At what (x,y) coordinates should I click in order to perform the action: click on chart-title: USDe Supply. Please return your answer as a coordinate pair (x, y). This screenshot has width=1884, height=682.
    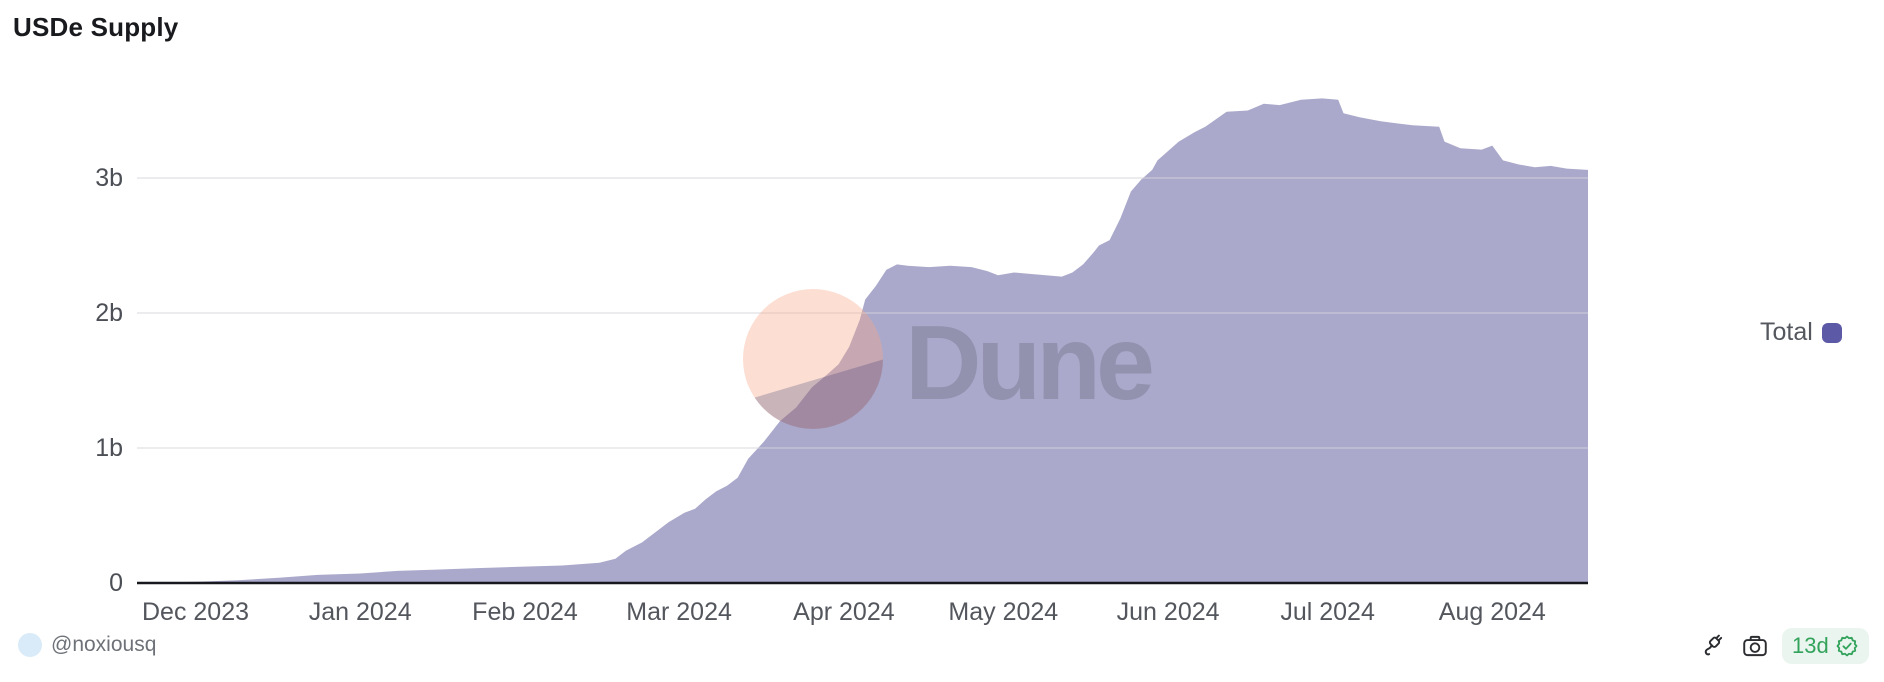
    Looking at the image, I should click on (96, 27).